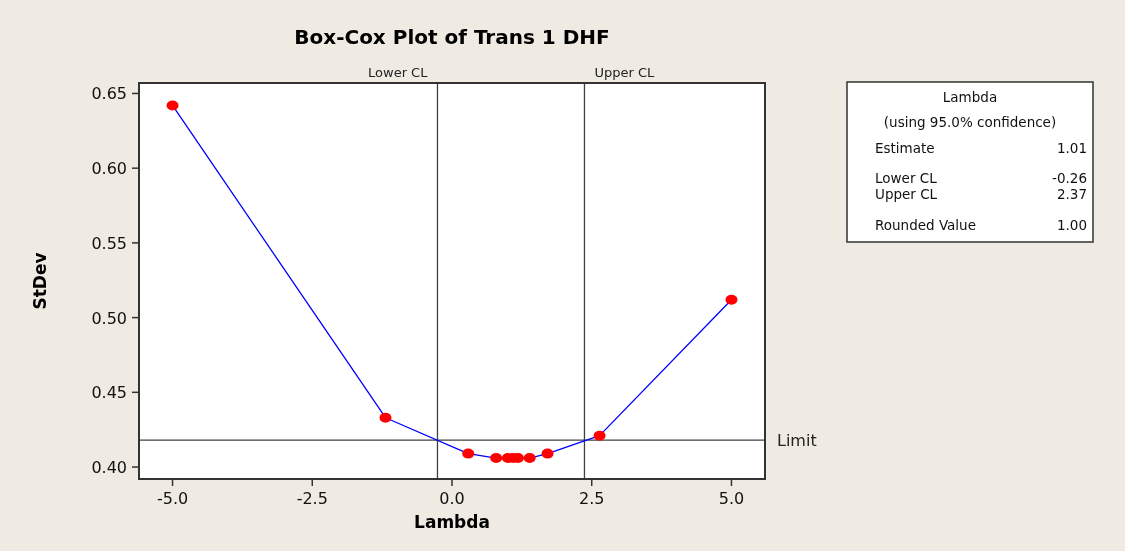 The image size is (1125, 551). What do you see at coordinates (312, 498) in the screenshot?
I see `x-tick-label: -2.5` at bounding box center [312, 498].